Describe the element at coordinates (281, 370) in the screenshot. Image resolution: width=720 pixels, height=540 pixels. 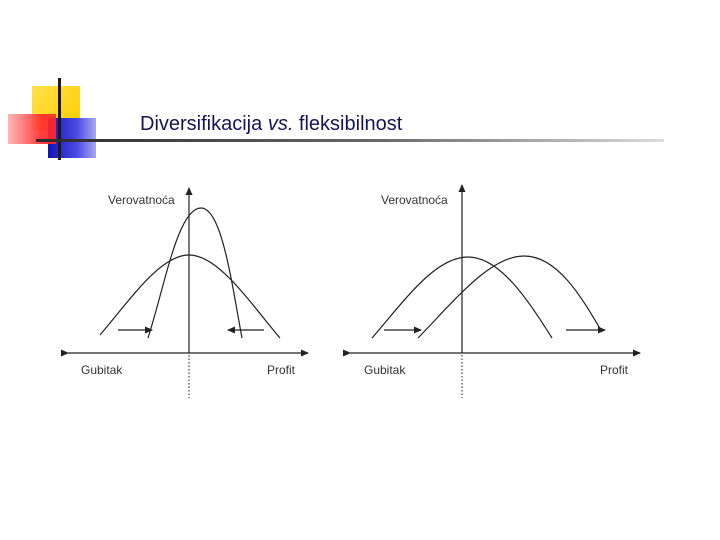
I see `left-x-right-label: Profit` at that location.